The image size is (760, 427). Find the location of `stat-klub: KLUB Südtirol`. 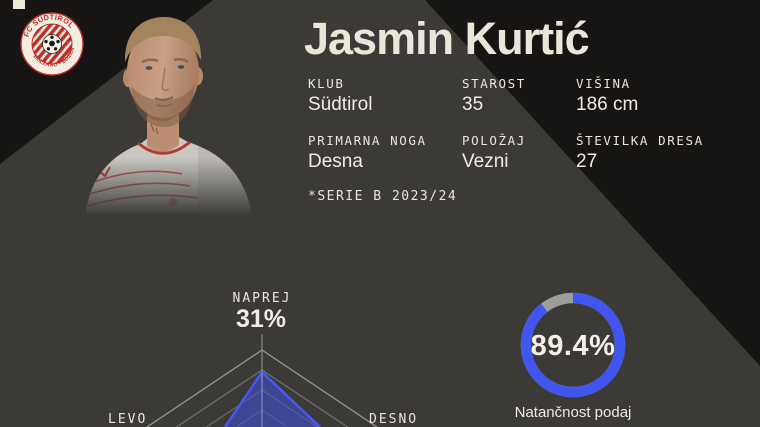

stat-klub: KLUB Südtirol is located at coordinates (340, 95).